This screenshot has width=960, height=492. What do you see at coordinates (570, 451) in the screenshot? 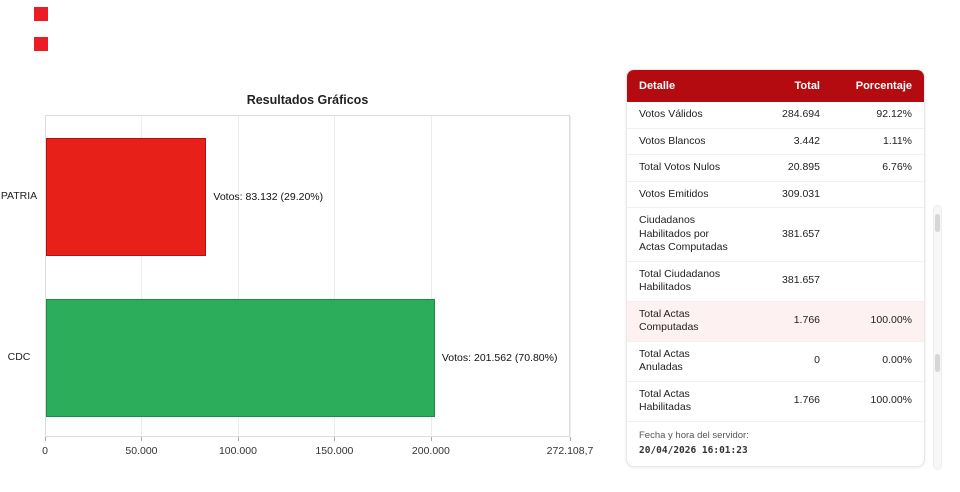
I see `x-tick-label: 272.108,7` at bounding box center [570, 451].